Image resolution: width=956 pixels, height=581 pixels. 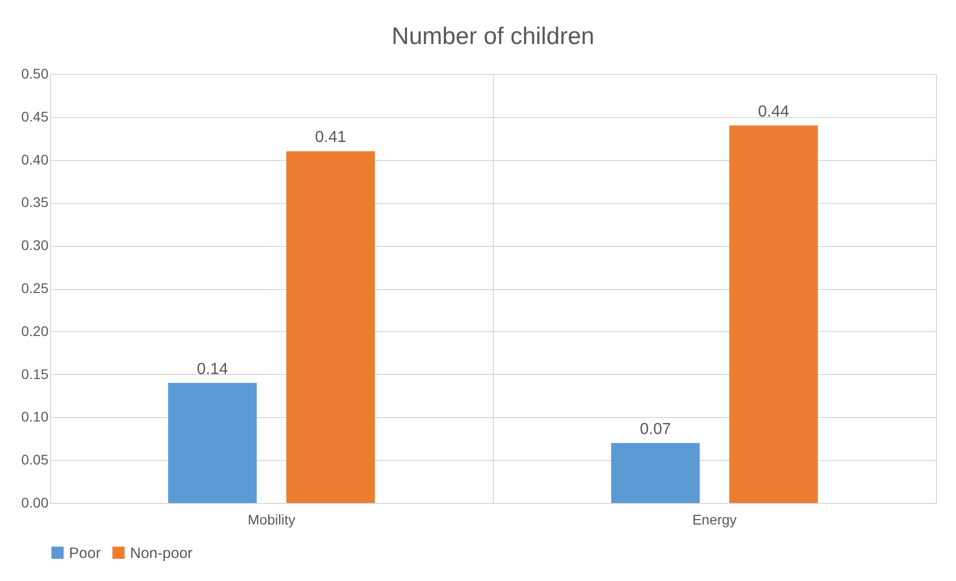 I want to click on data-label: 0.14, so click(x=212, y=369).